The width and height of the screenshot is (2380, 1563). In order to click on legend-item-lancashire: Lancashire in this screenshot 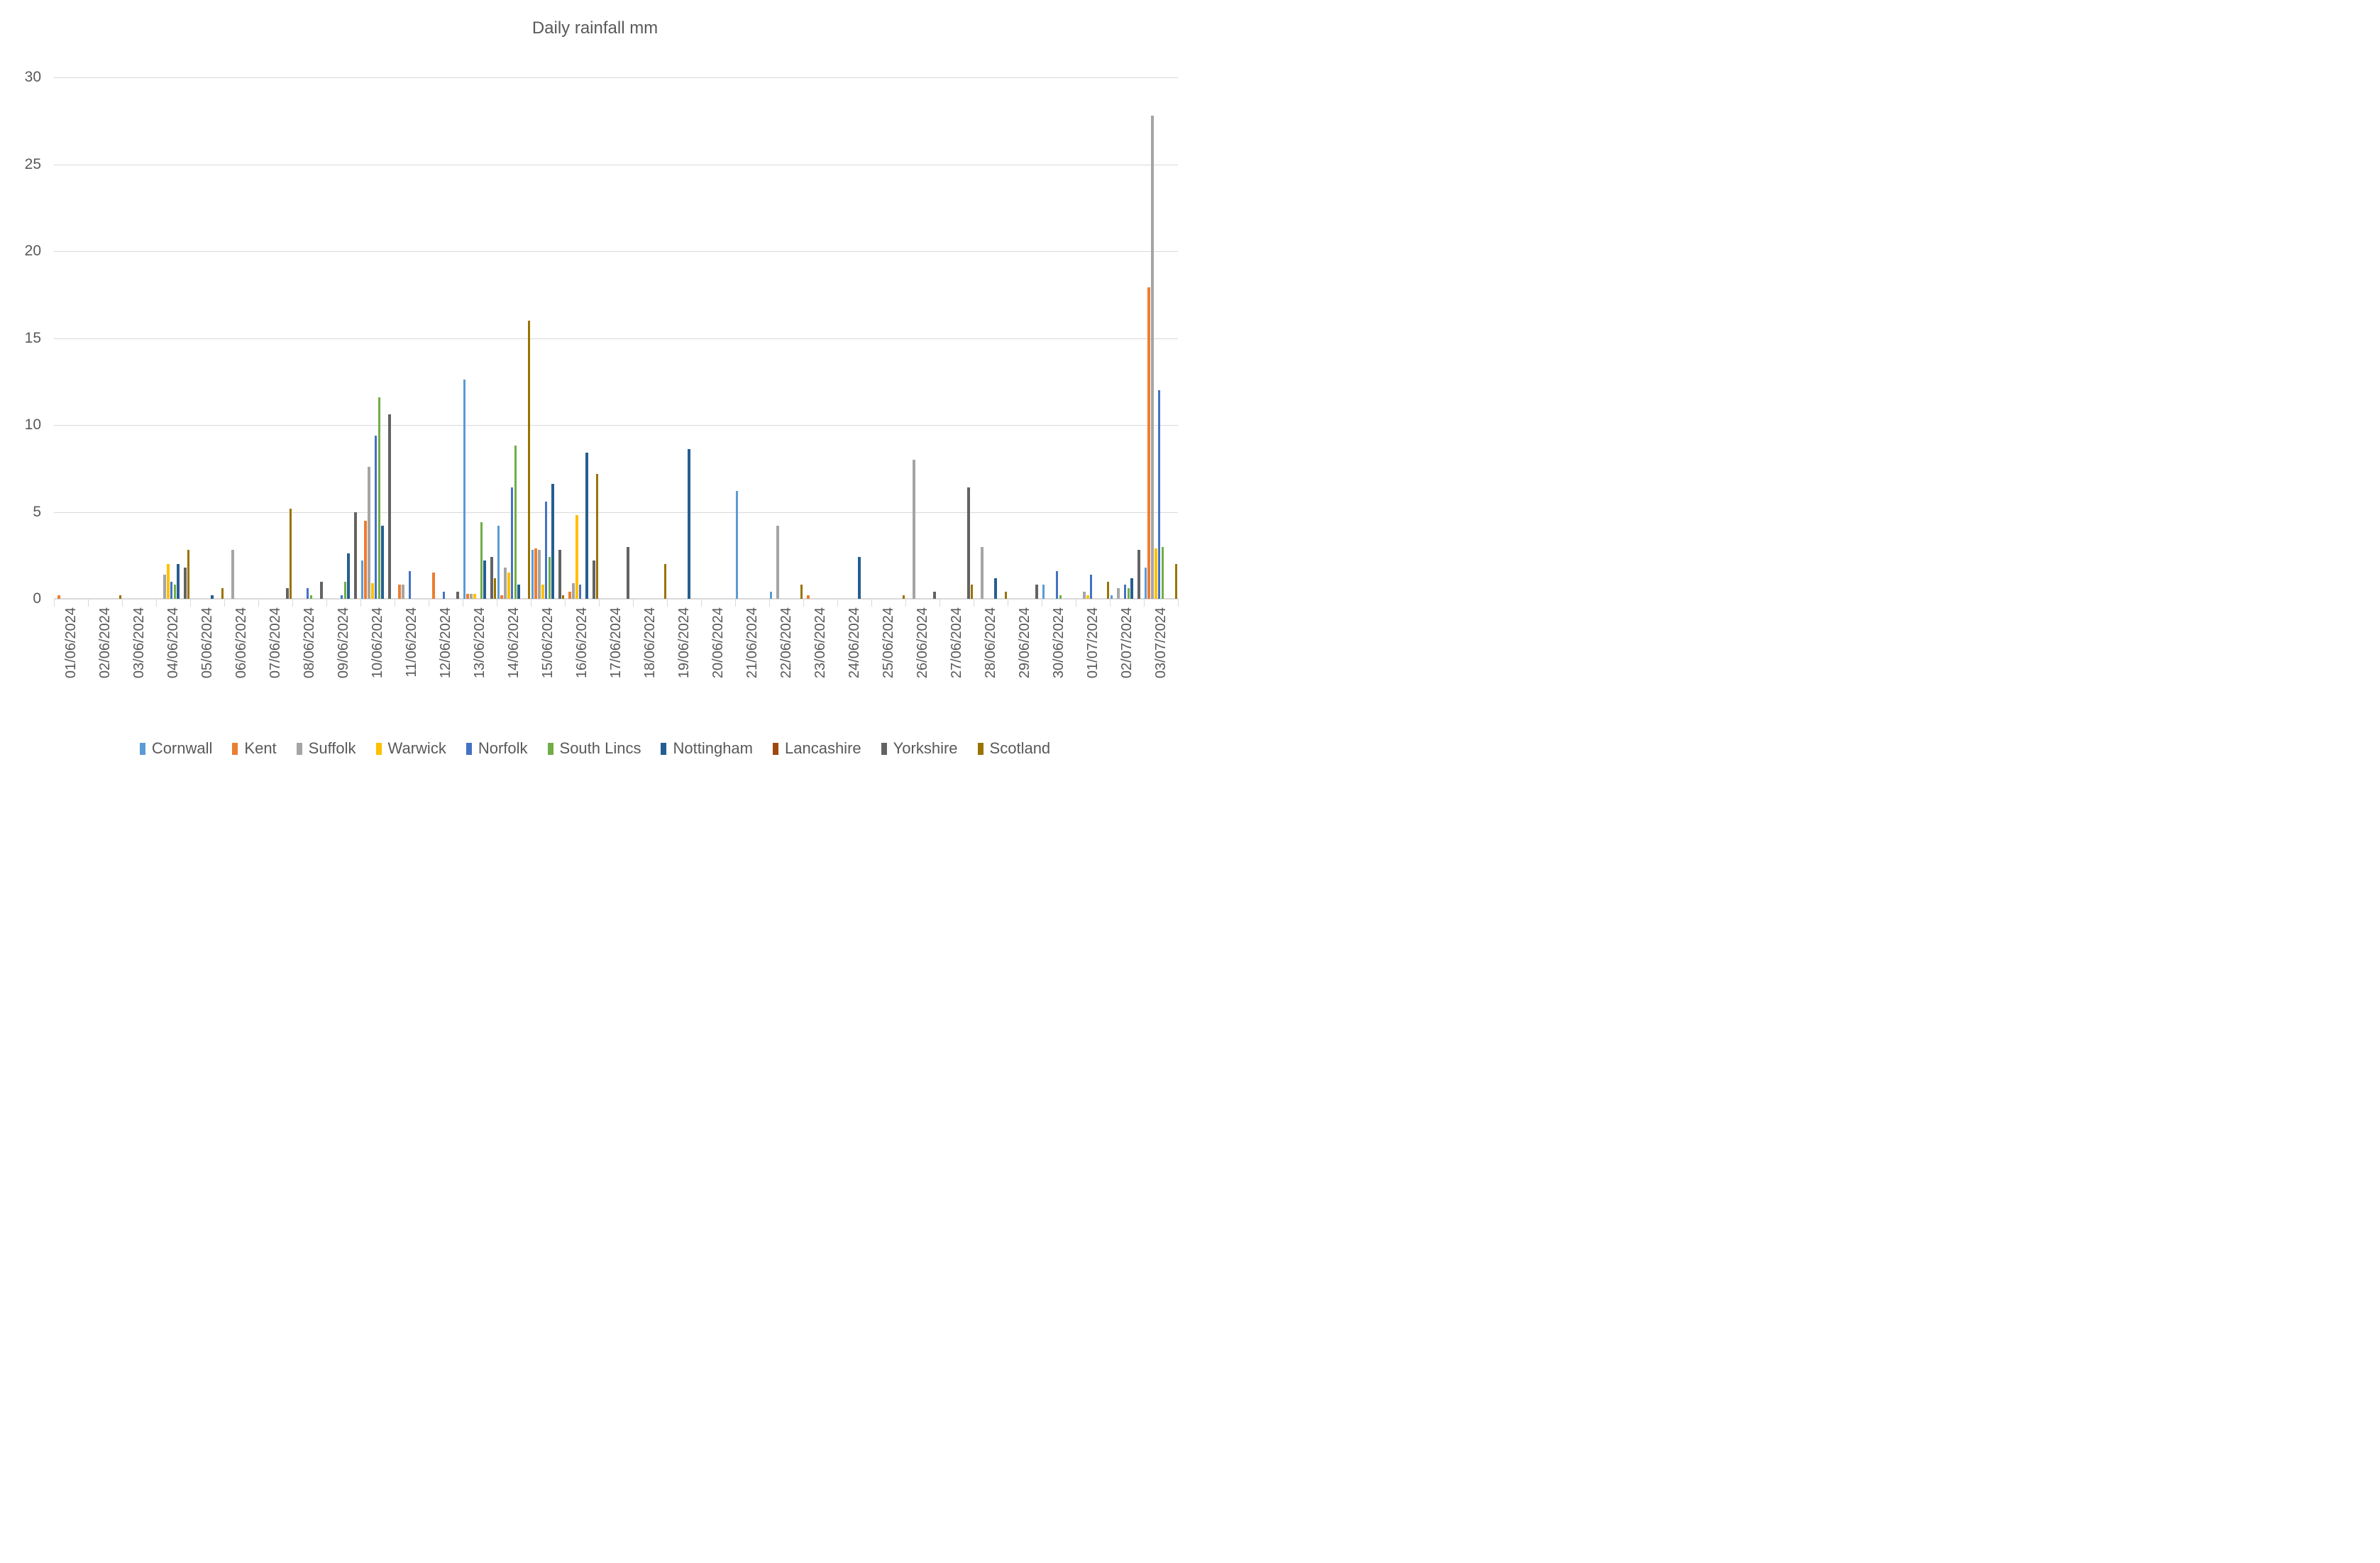, I will do `click(817, 748)`.